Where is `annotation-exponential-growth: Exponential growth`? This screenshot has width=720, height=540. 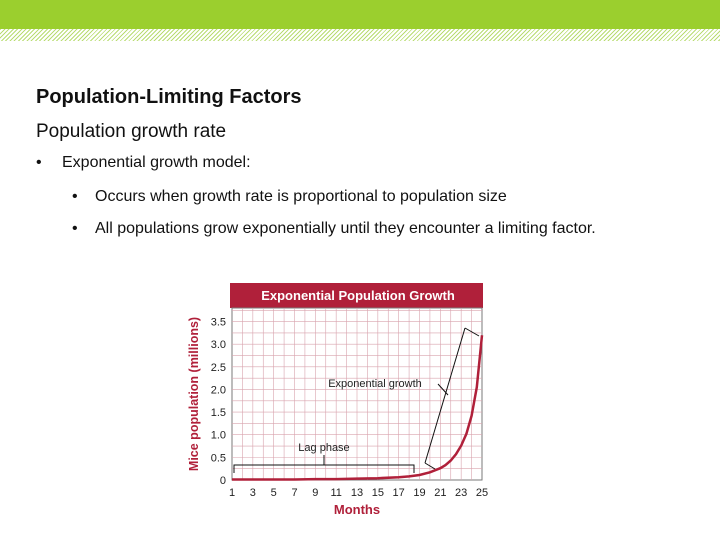
annotation-exponential-growth: Exponential growth is located at coordinates (375, 384).